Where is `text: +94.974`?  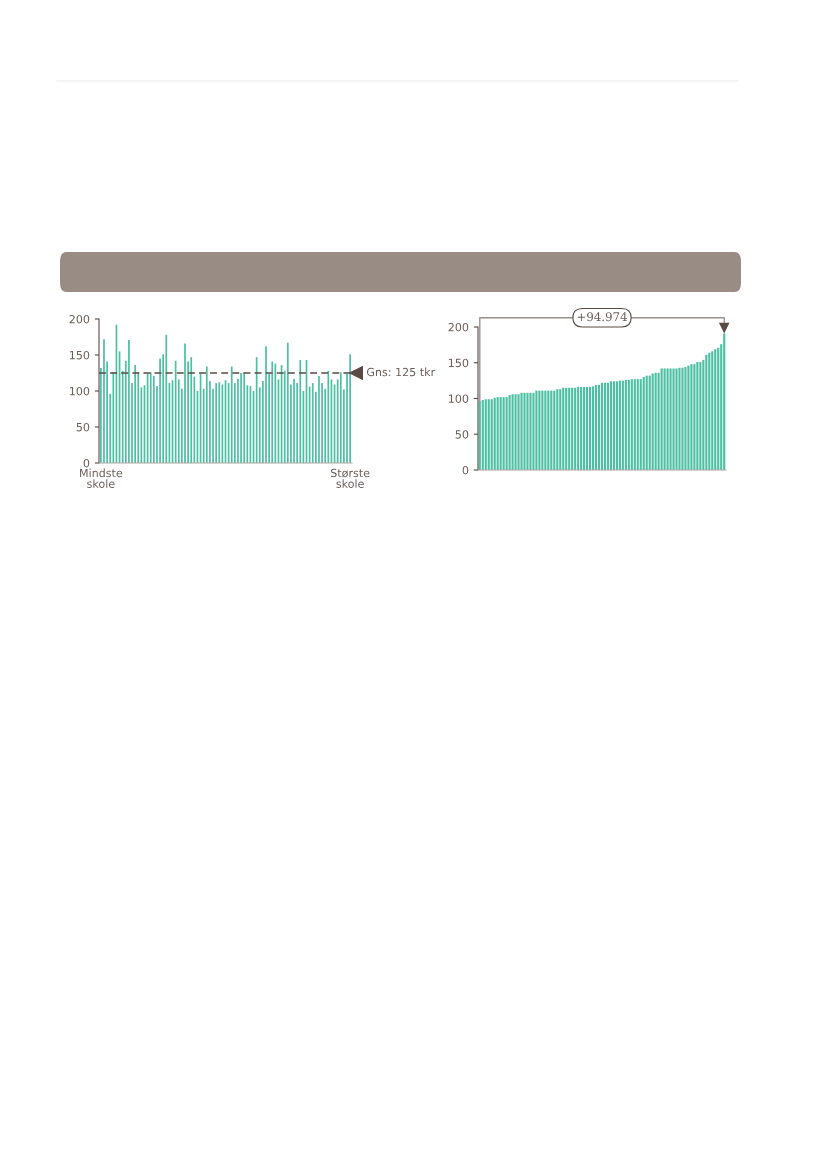 text: +94.974 is located at coordinates (602, 317).